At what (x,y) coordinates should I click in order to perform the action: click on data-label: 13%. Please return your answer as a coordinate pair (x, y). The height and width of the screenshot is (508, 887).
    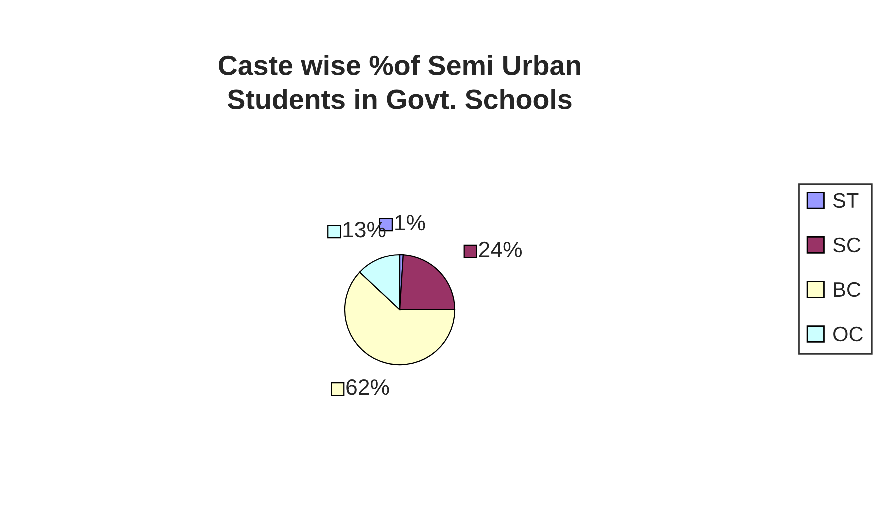
    Looking at the image, I should click on (365, 230).